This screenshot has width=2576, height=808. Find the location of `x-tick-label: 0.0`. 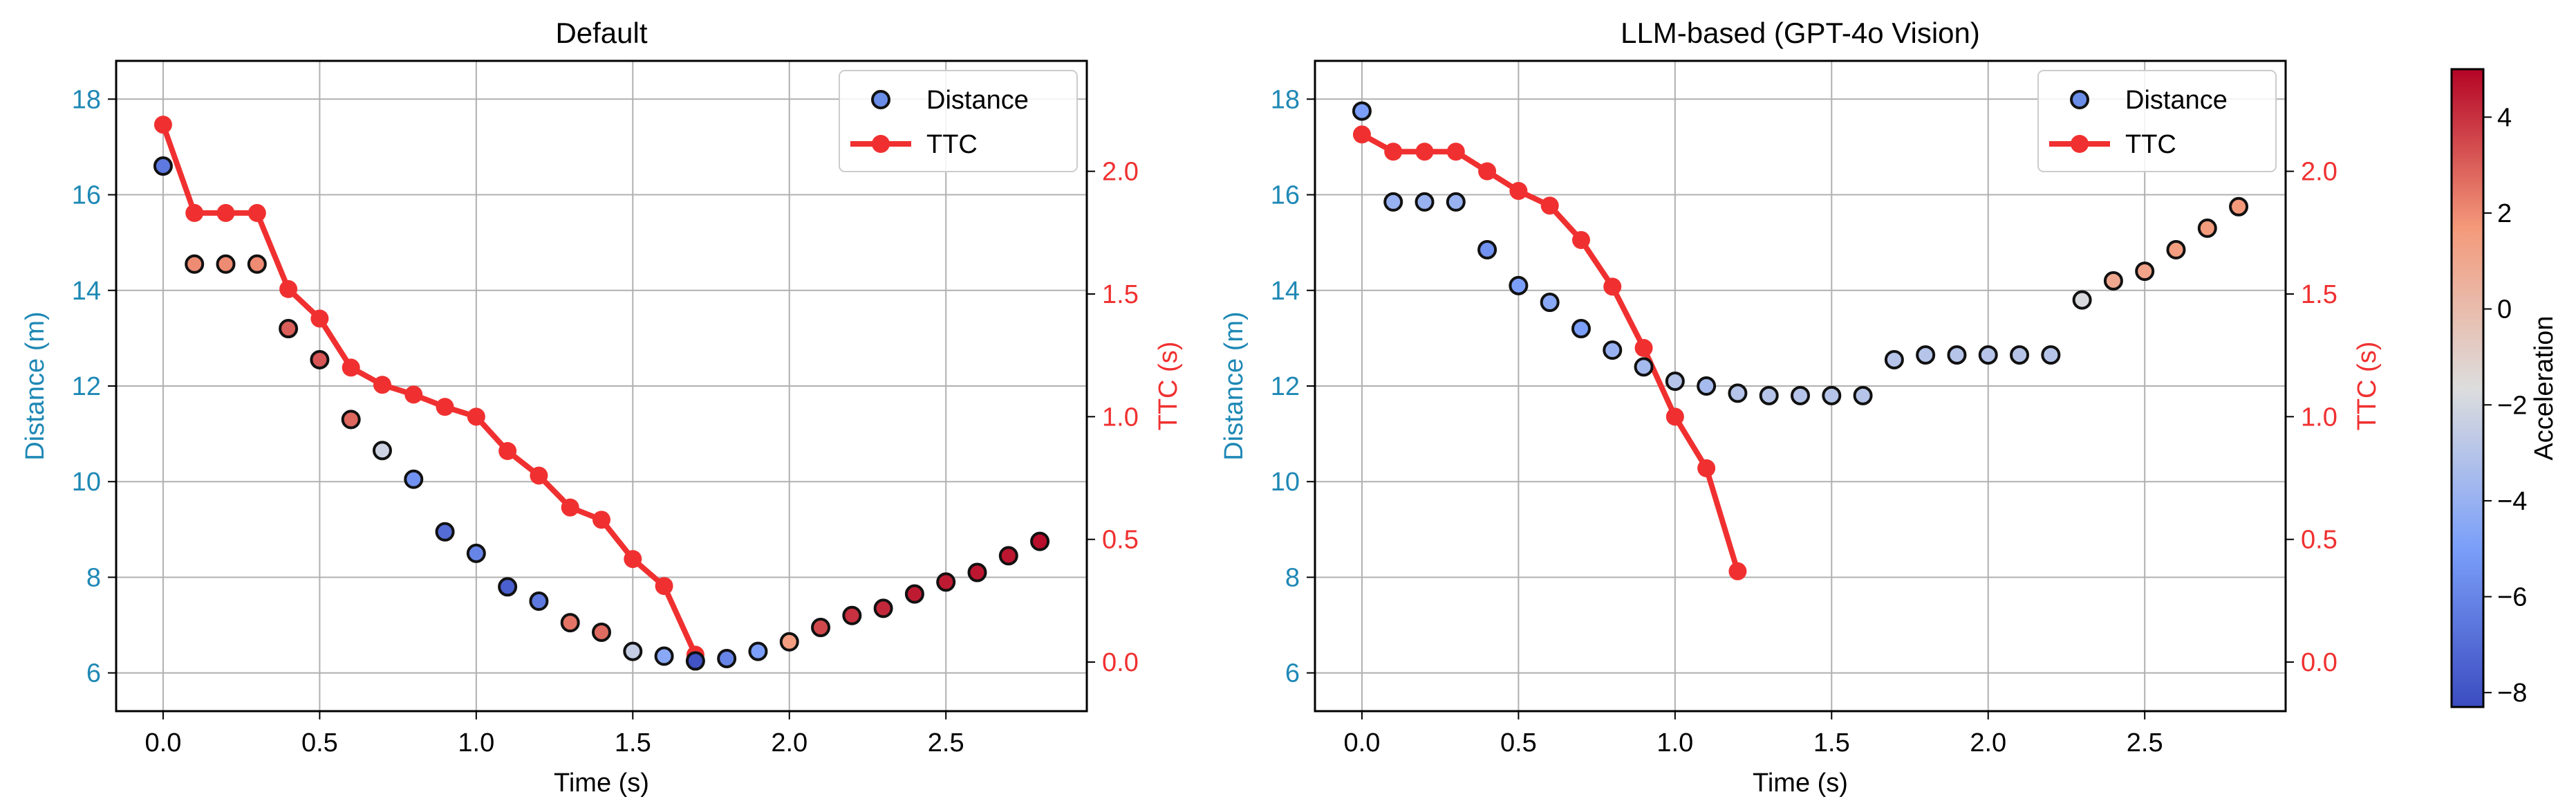

x-tick-label: 0.0 is located at coordinates (163, 743).